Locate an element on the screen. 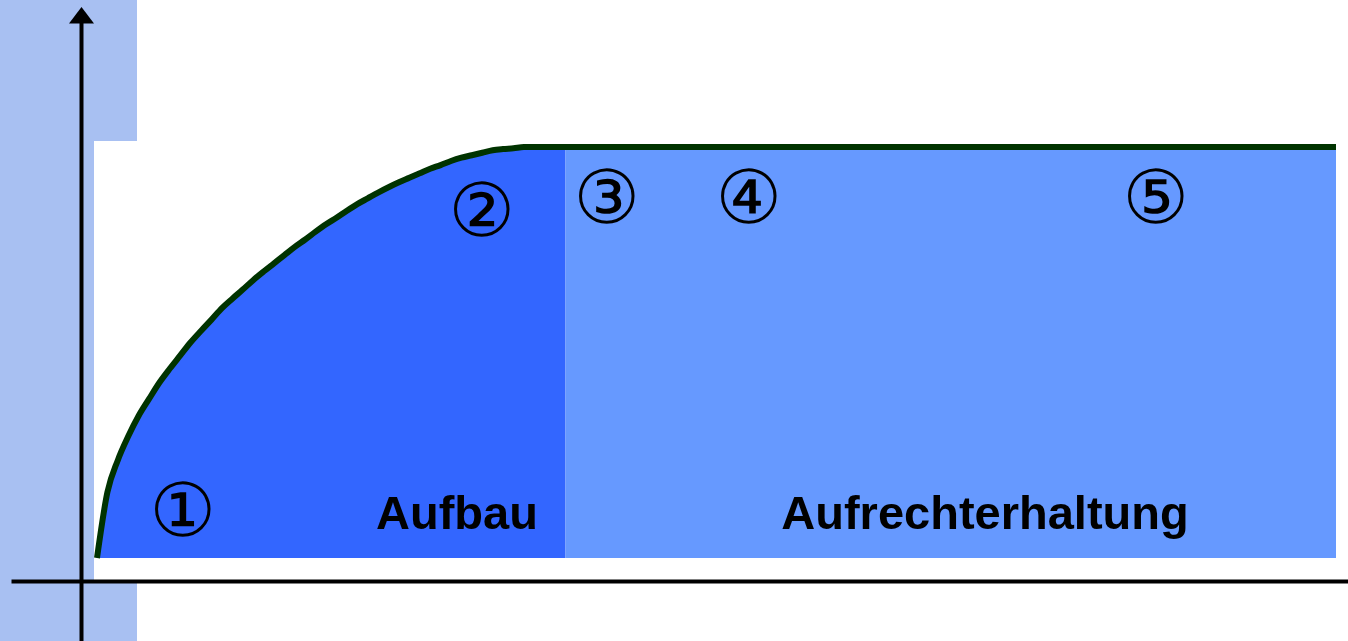 The height and width of the screenshot is (641, 1348). annotation: ⑤ is located at coordinates (1156, 197).